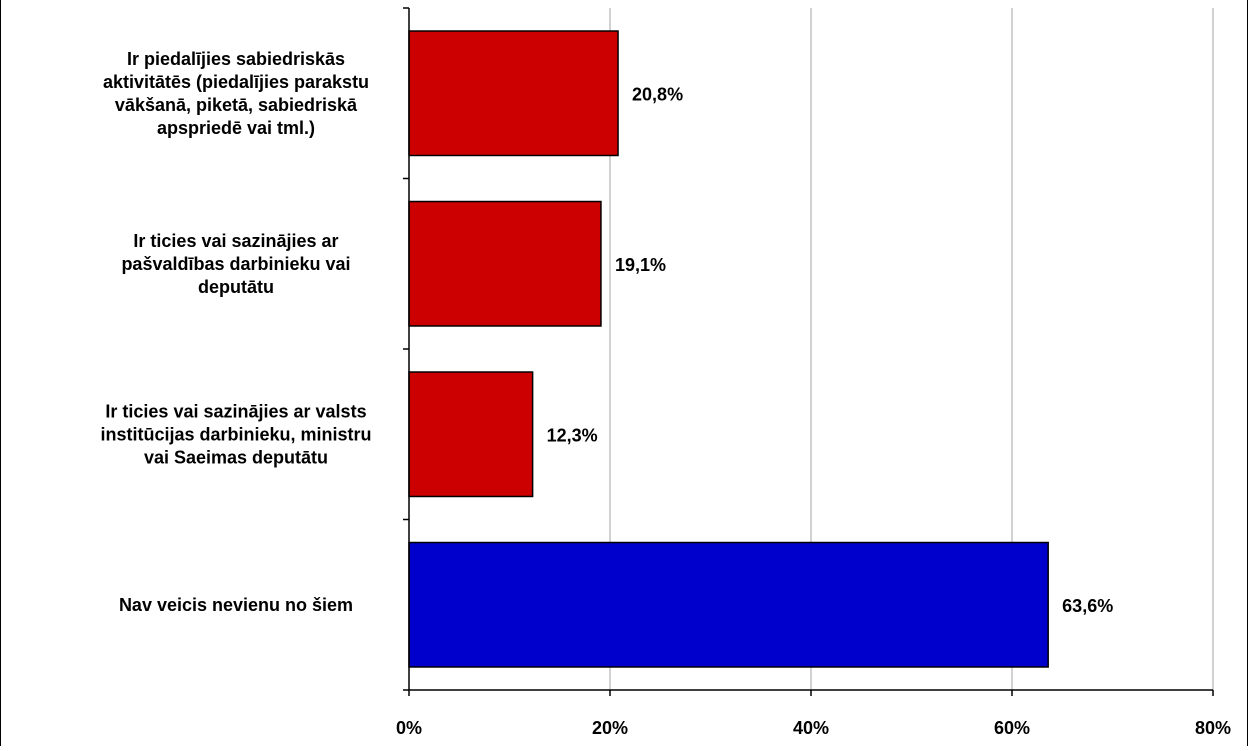  Describe the element at coordinates (409, 728) in the screenshot. I see `x-tick-label-0: 0%` at that location.